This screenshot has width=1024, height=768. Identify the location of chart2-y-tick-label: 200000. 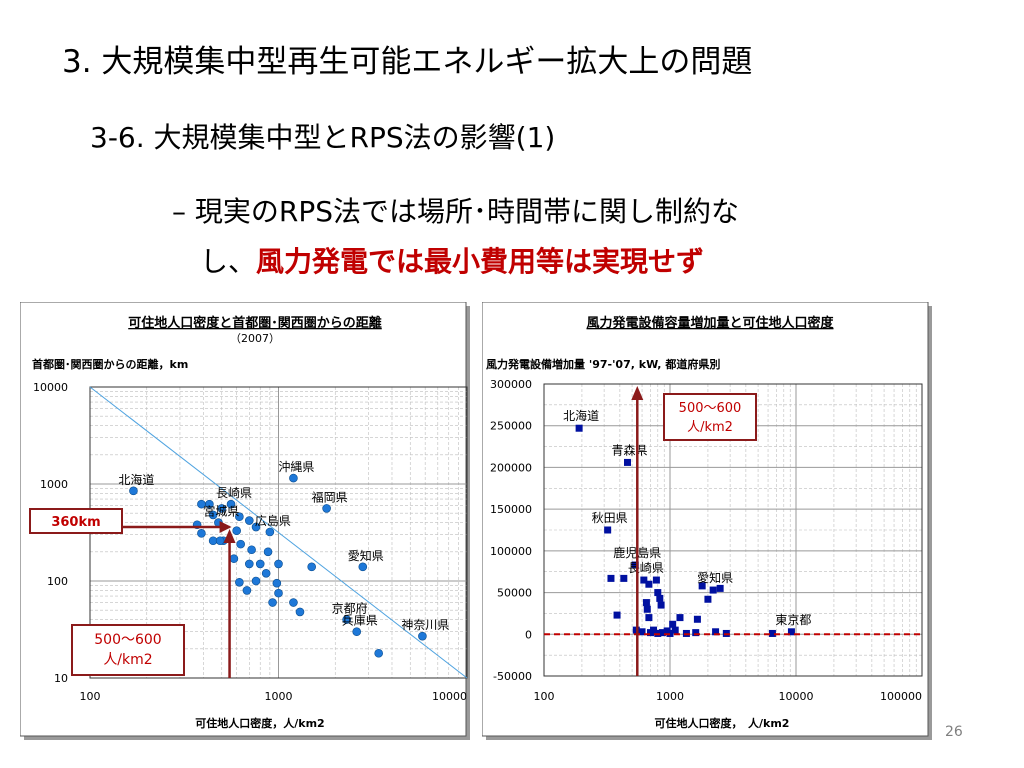
(511, 467).